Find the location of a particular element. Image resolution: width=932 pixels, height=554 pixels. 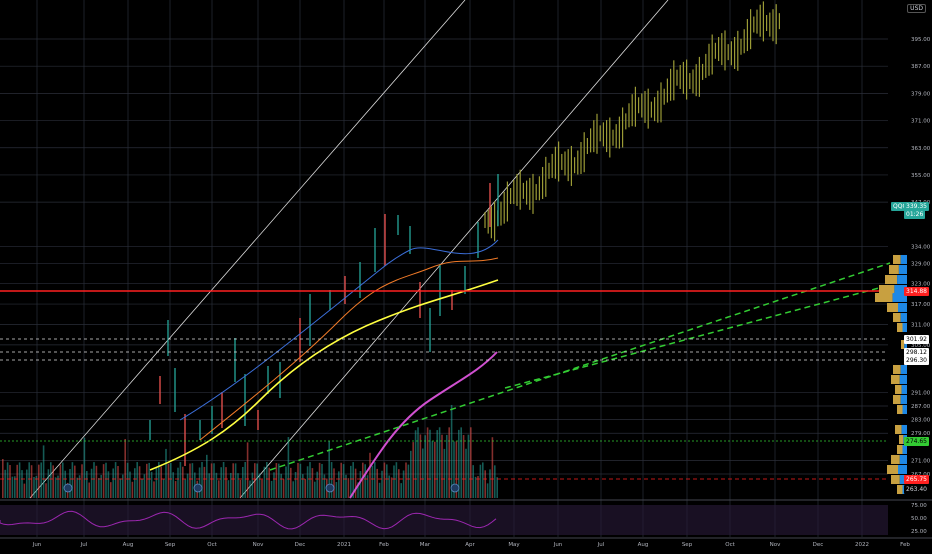

time-axis-tick: 2021 is located at coordinates (344, 545).